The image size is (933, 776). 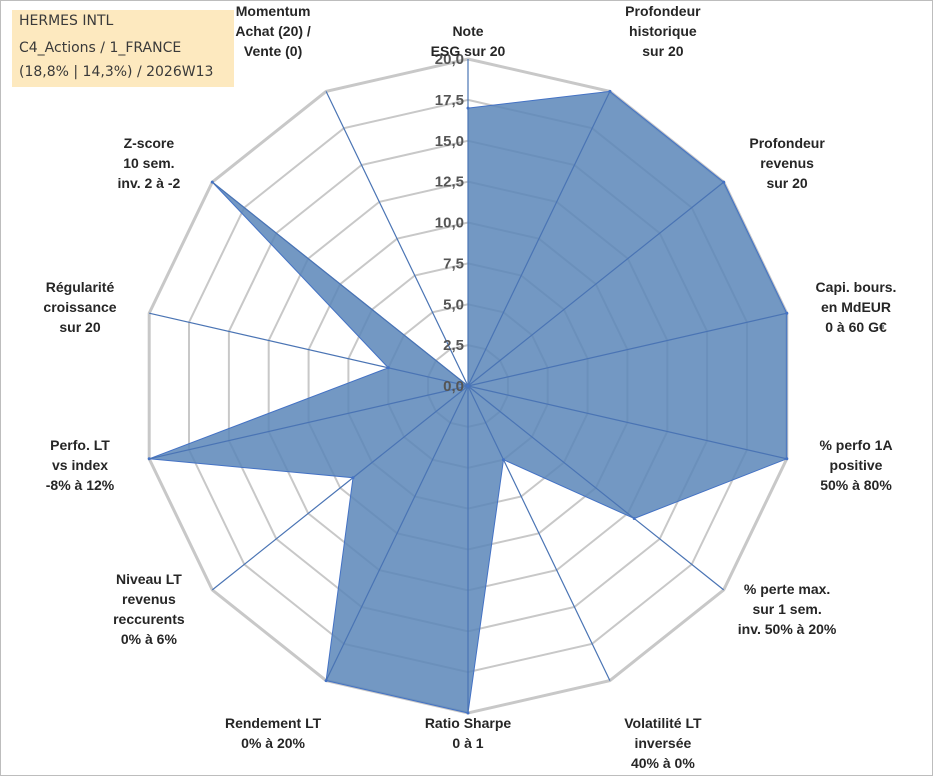 What do you see at coordinates (449, 100) in the screenshot?
I see `tick-label-7: 17,5` at bounding box center [449, 100].